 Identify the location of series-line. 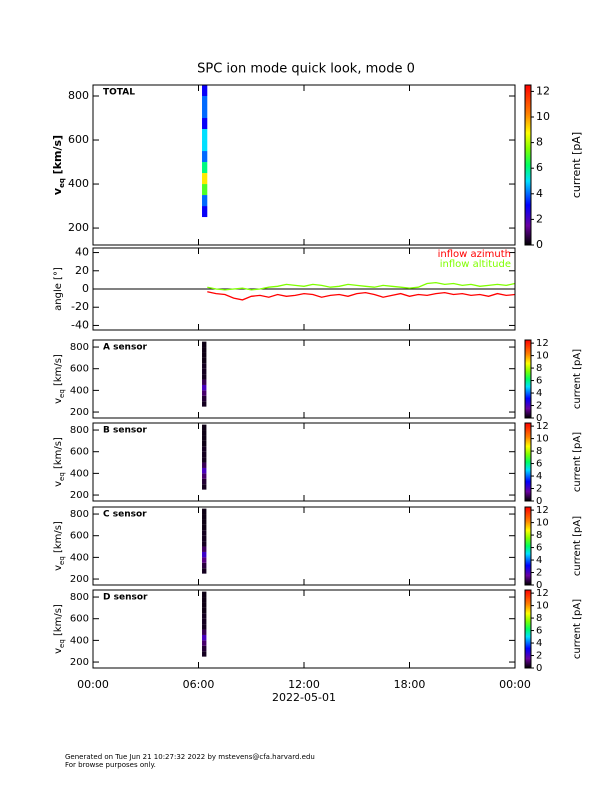
(361, 296).